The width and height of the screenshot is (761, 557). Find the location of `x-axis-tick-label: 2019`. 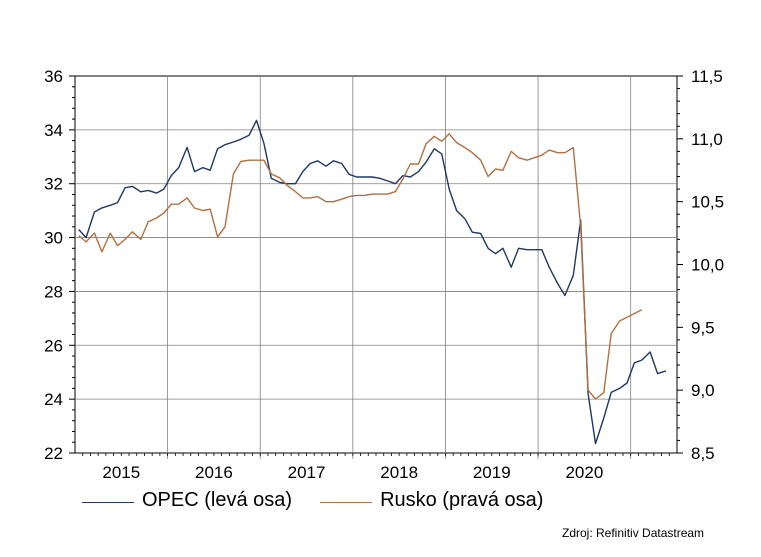

x-axis-tick-label: 2019 is located at coordinates (492, 472).